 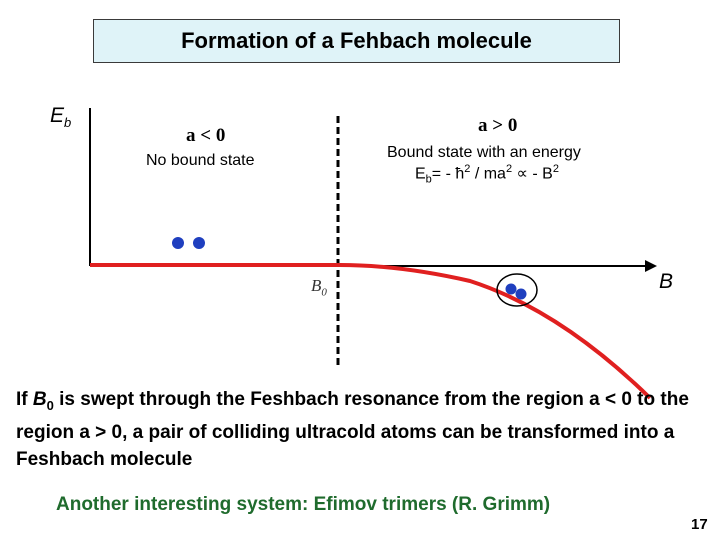 I want to click on resonance-label-b0: B0, so click(x=319, y=287).